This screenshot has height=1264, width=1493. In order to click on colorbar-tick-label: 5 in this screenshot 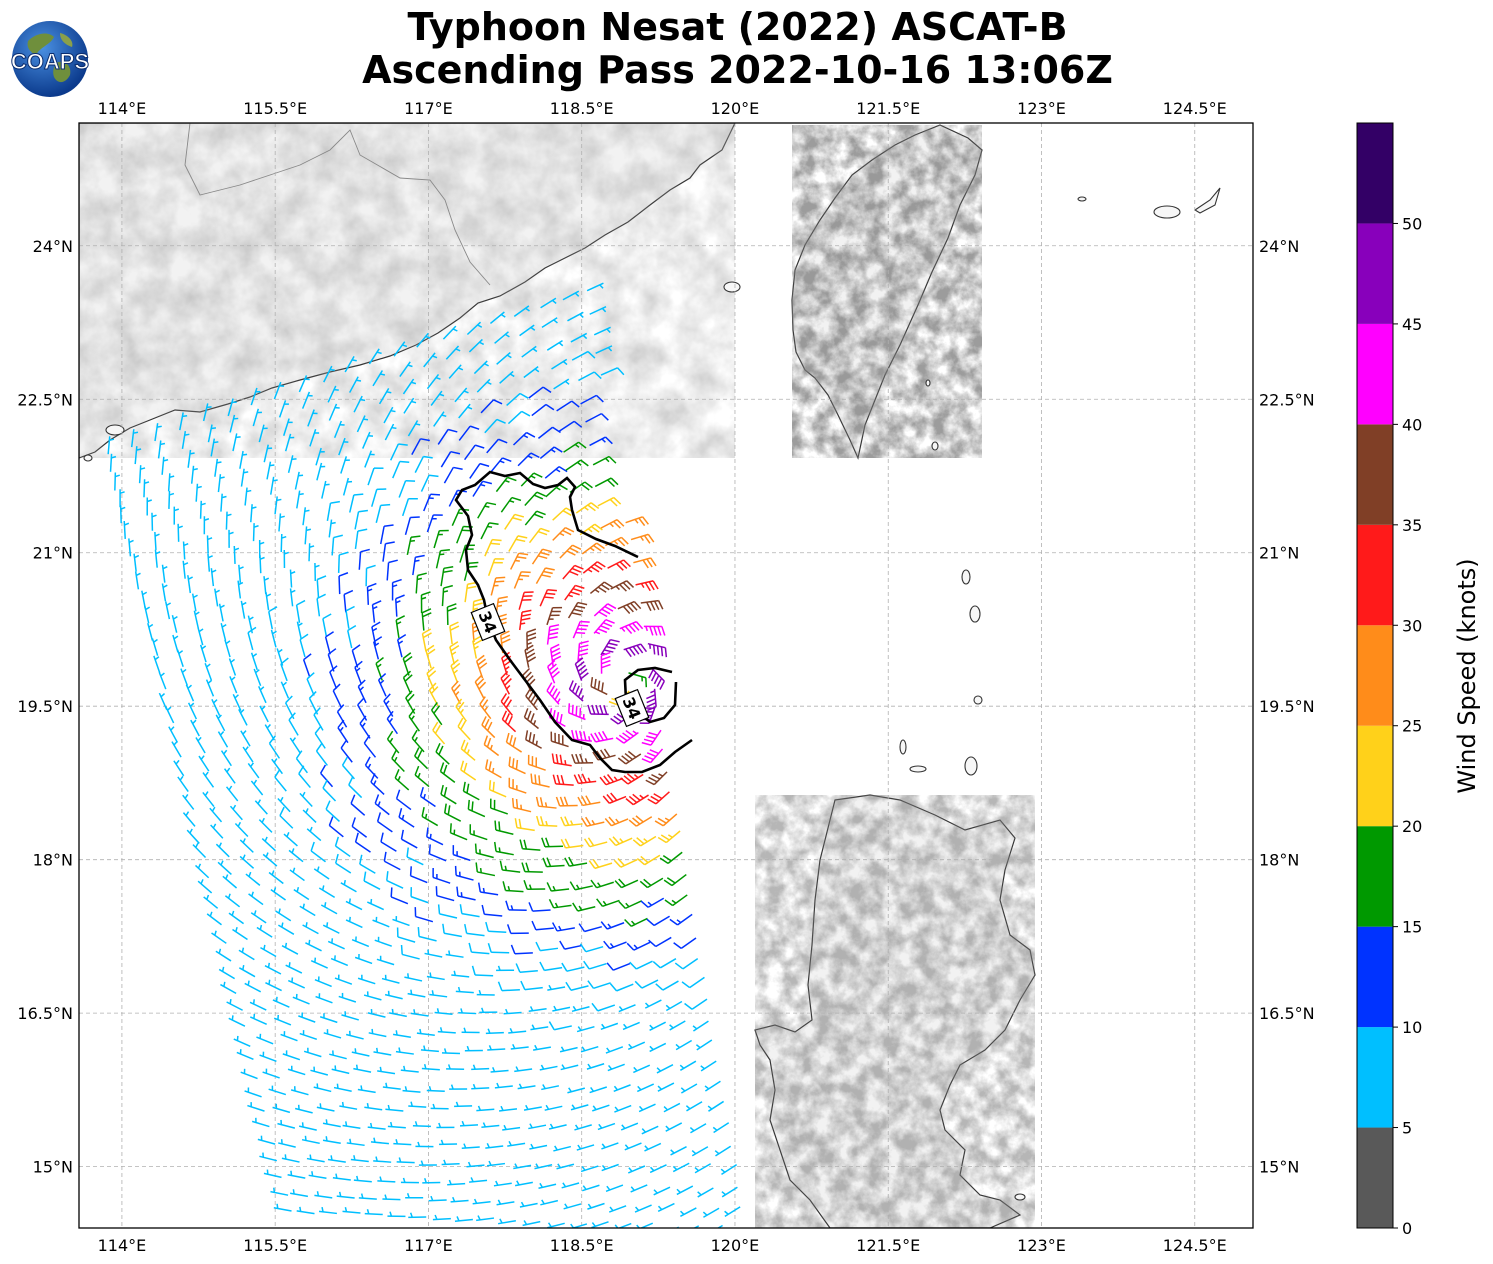, I will do `click(1407, 1128)`.